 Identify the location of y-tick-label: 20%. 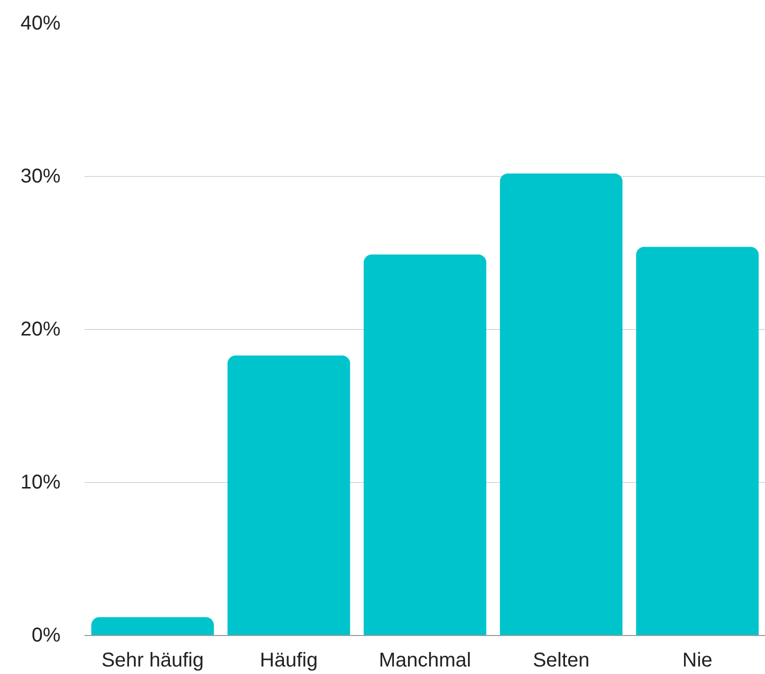
(40, 329).